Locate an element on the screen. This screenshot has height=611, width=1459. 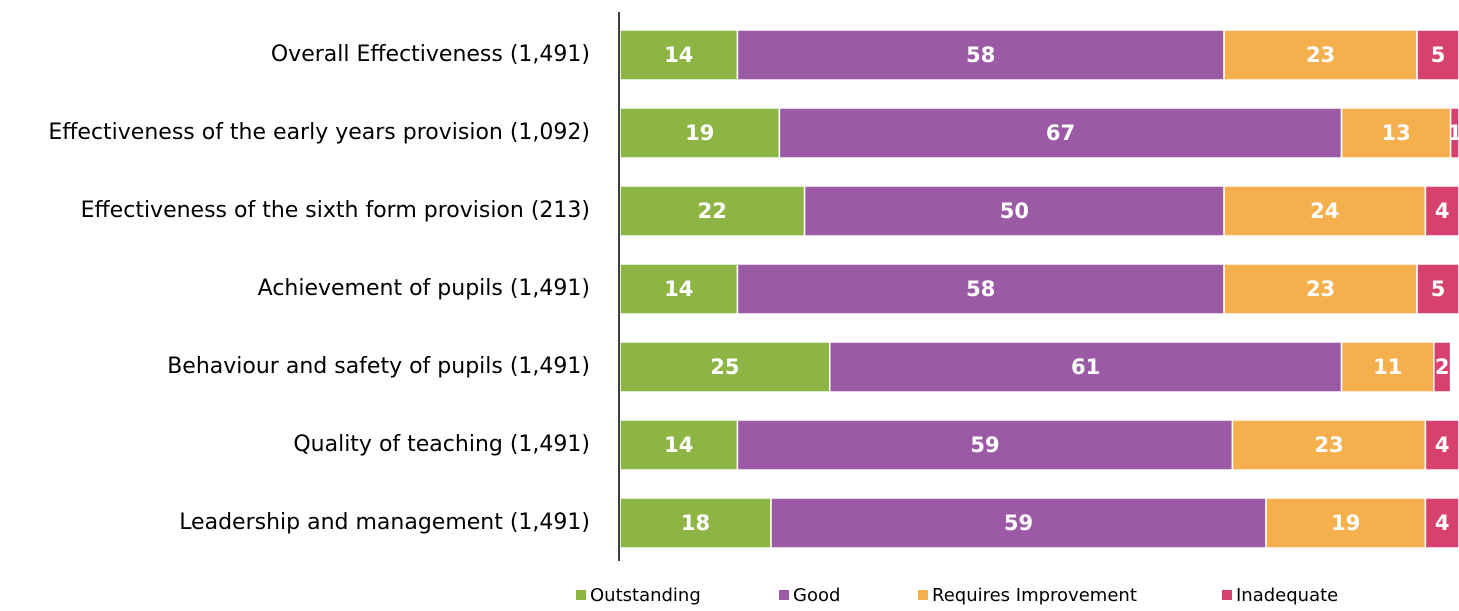
data-label: 11 is located at coordinates (1387, 367).